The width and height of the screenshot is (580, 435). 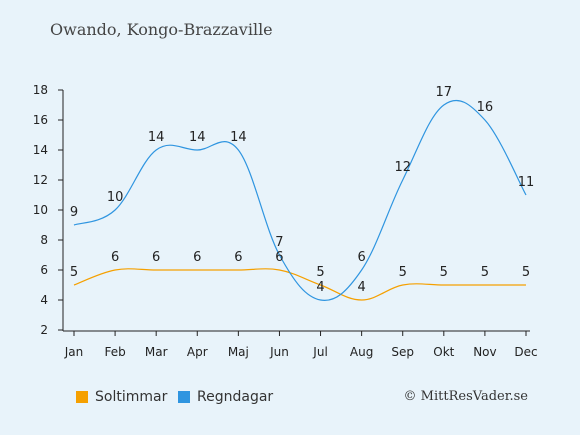 I want to click on data-label-soltimmar: 4, so click(x=361, y=287).